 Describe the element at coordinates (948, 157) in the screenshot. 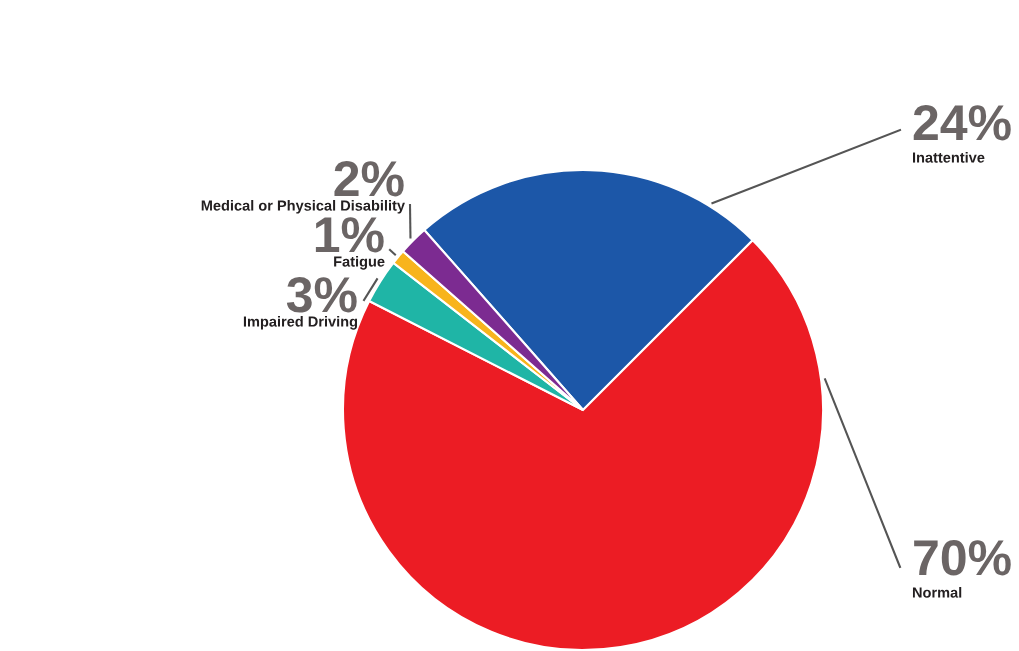

I see `slice-label: Inattentive` at that location.